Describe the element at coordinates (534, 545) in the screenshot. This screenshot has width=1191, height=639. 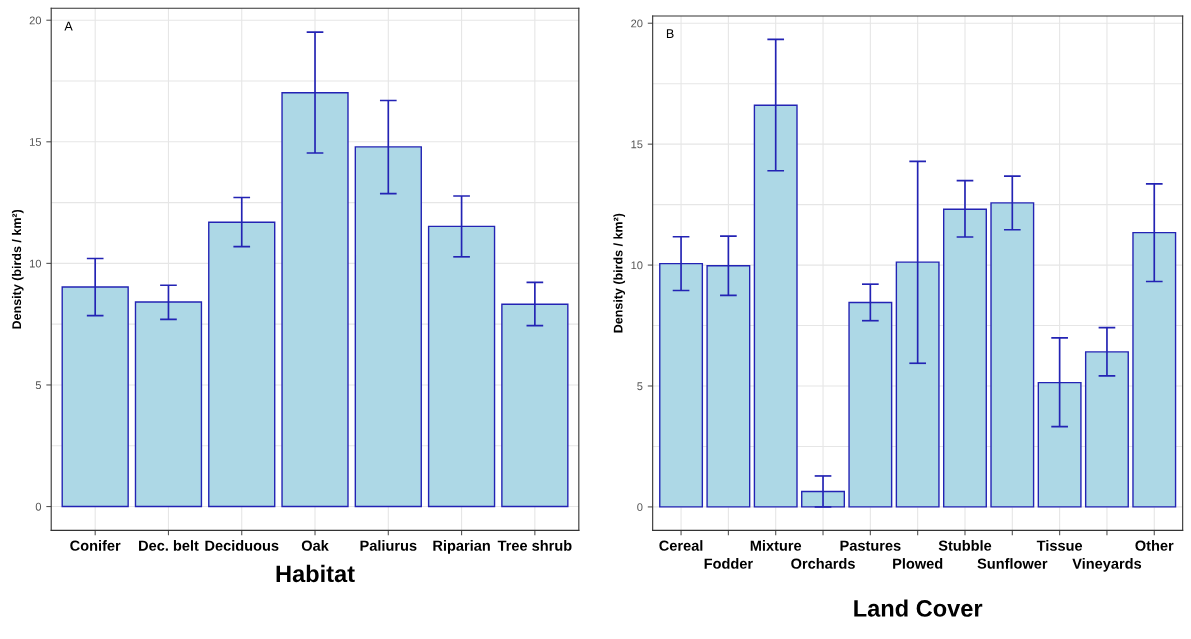
I see `x-tick-label: Tree shrub` at that location.